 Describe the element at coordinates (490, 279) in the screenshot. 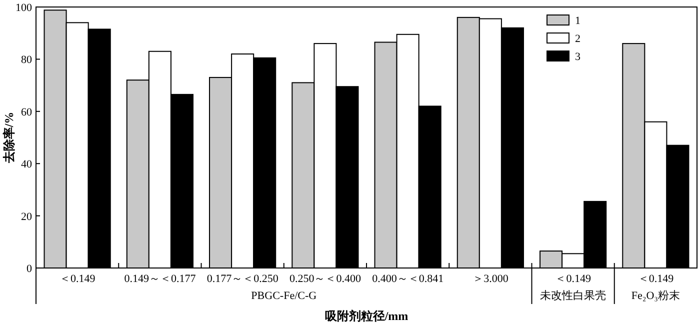

I see `x-tick-label: ＞3.000` at that location.